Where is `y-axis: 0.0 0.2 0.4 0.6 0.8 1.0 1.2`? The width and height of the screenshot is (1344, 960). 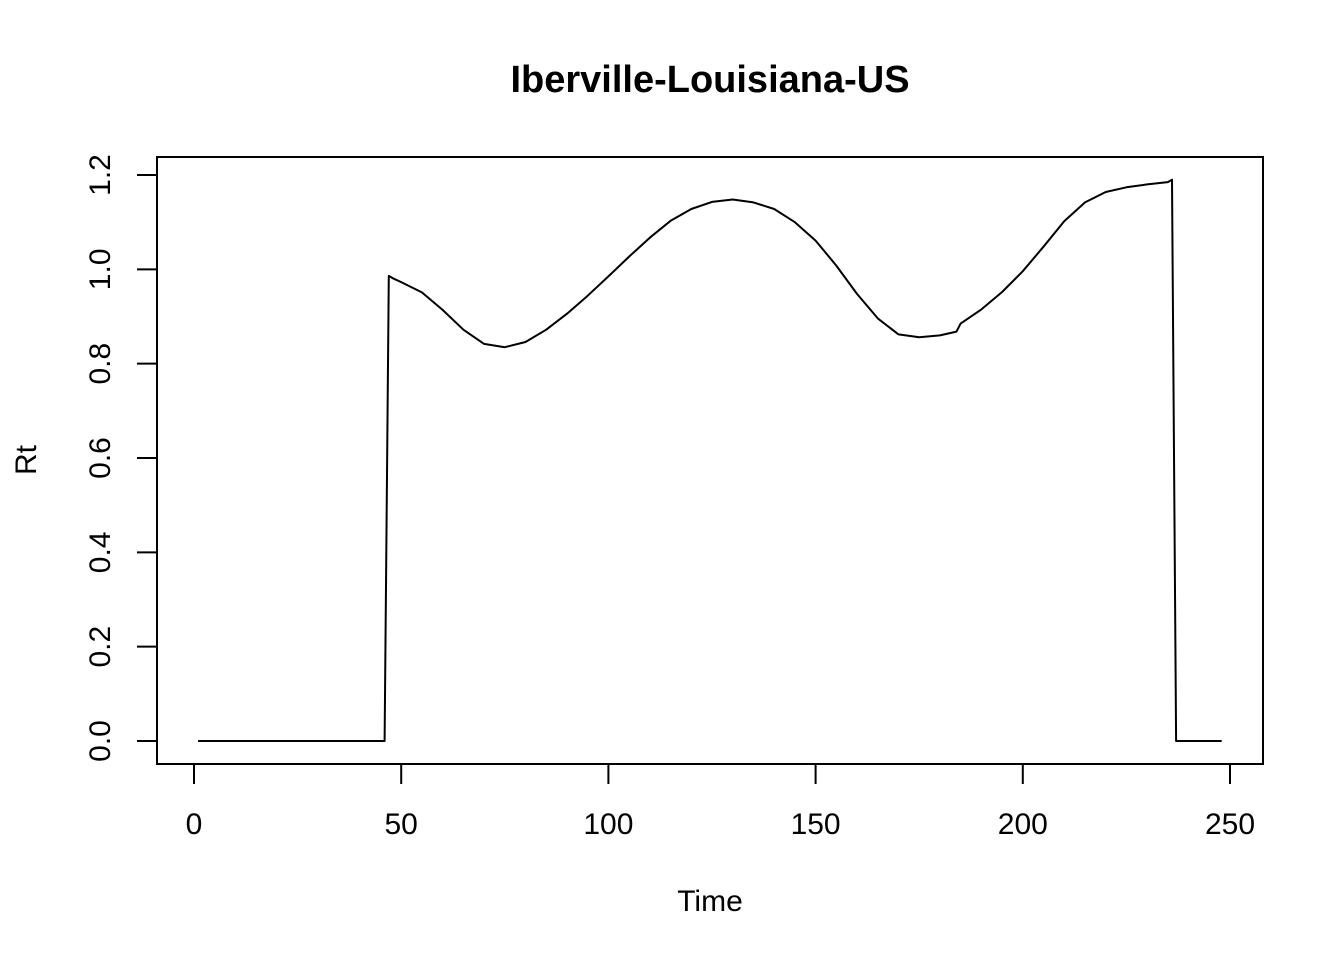
y-axis: 0.0 0.2 0.4 0.6 0.8 1.0 1.2 is located at coordinates (121, 458).